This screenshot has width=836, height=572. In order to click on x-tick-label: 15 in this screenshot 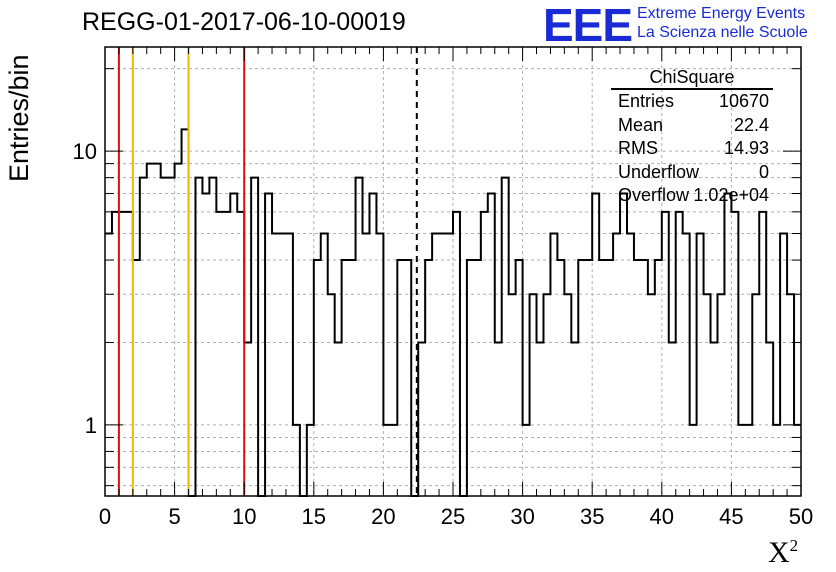, I will do `click(314, 516)`.